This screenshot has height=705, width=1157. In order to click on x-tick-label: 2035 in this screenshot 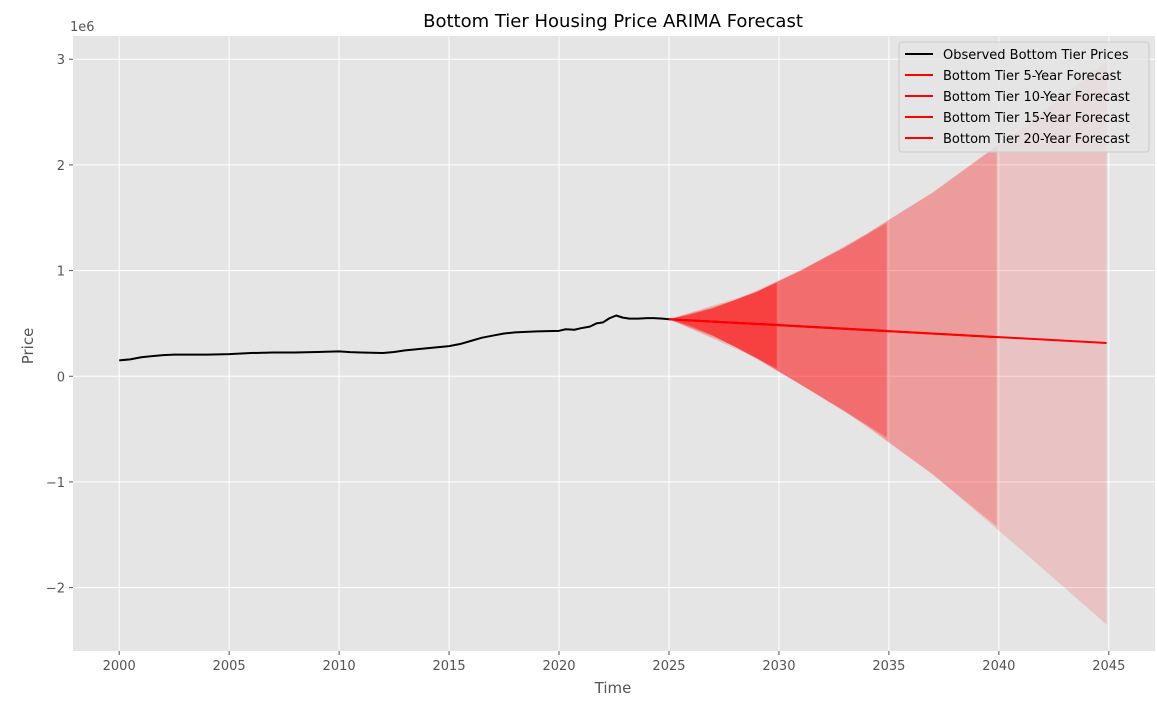, I will do `click(888, 666)`.